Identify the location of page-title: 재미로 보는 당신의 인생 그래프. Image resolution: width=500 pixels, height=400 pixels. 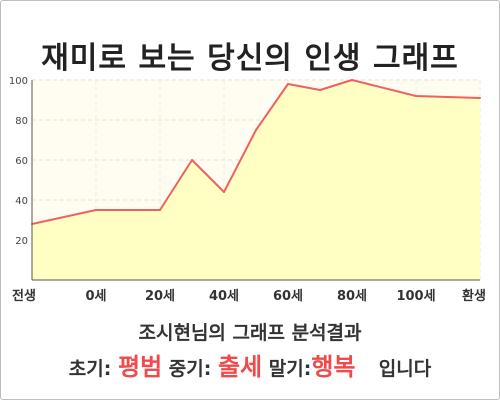
(250, 58).